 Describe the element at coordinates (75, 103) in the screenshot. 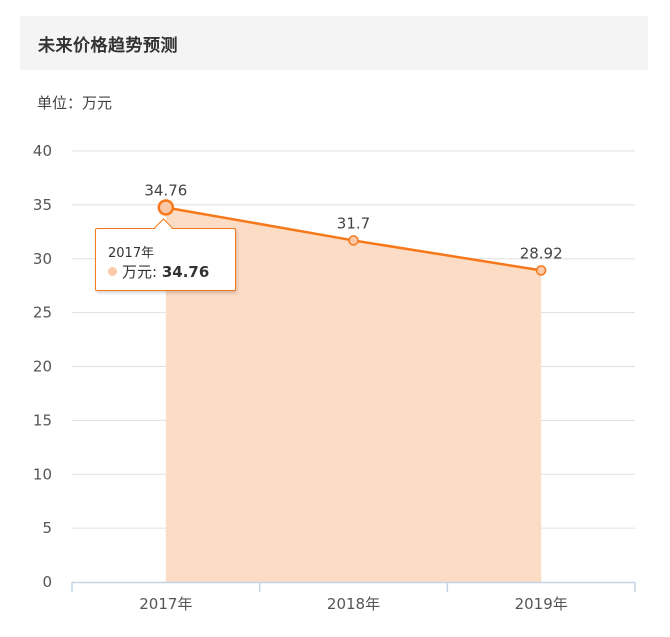

I see `unit-label: 单位：万元` at that location.